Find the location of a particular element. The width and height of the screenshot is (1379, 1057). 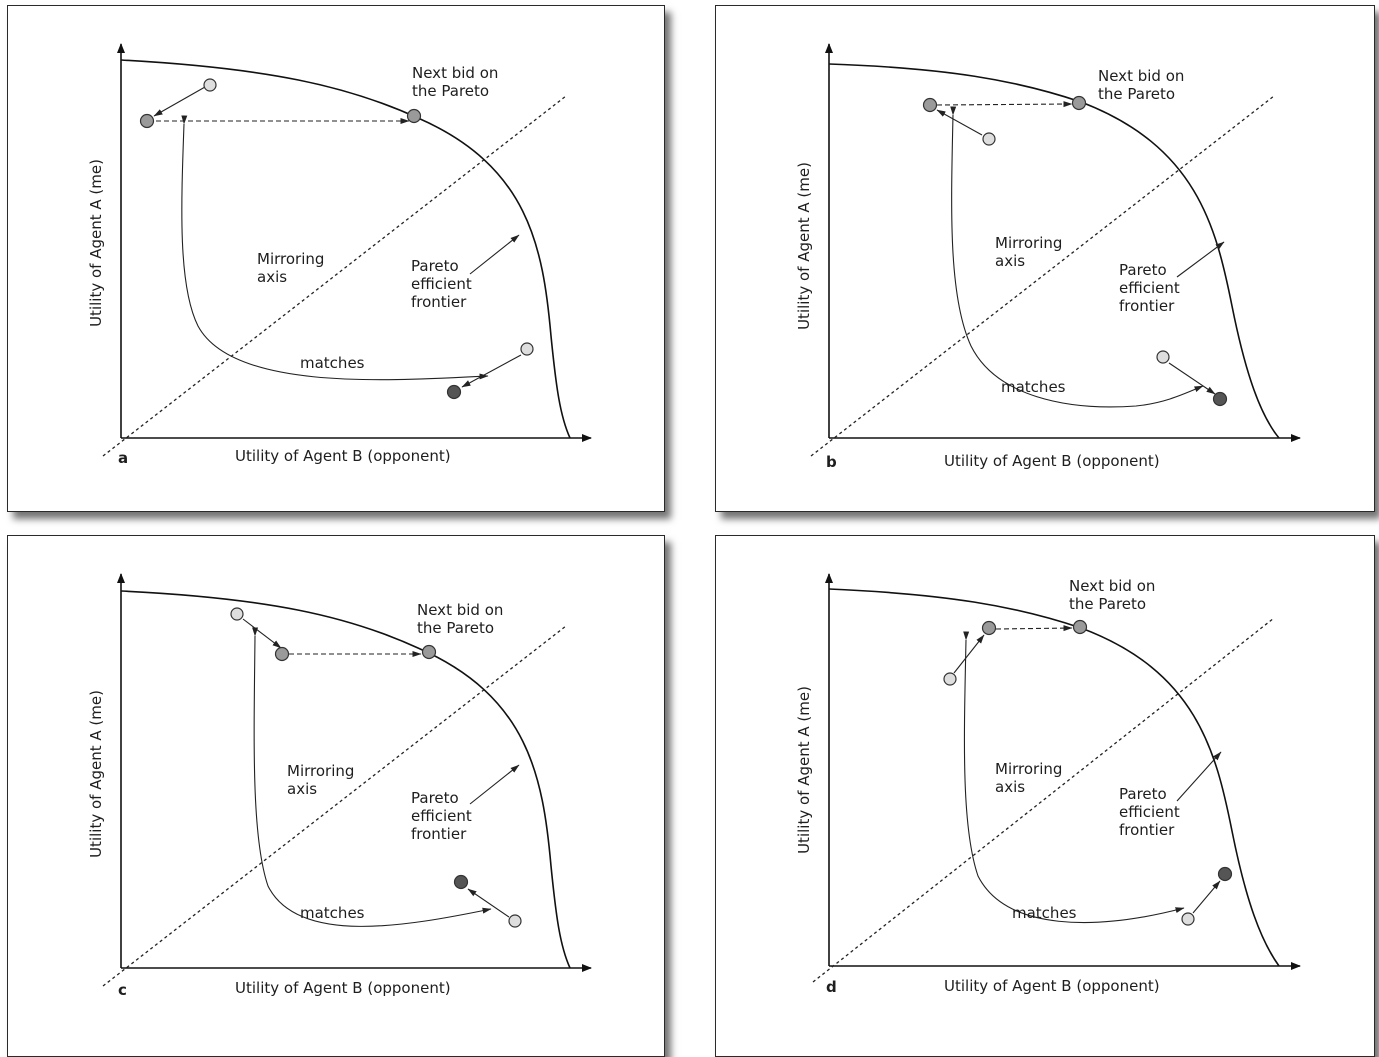

panel-letter: b is located at coordinates (831, 462).